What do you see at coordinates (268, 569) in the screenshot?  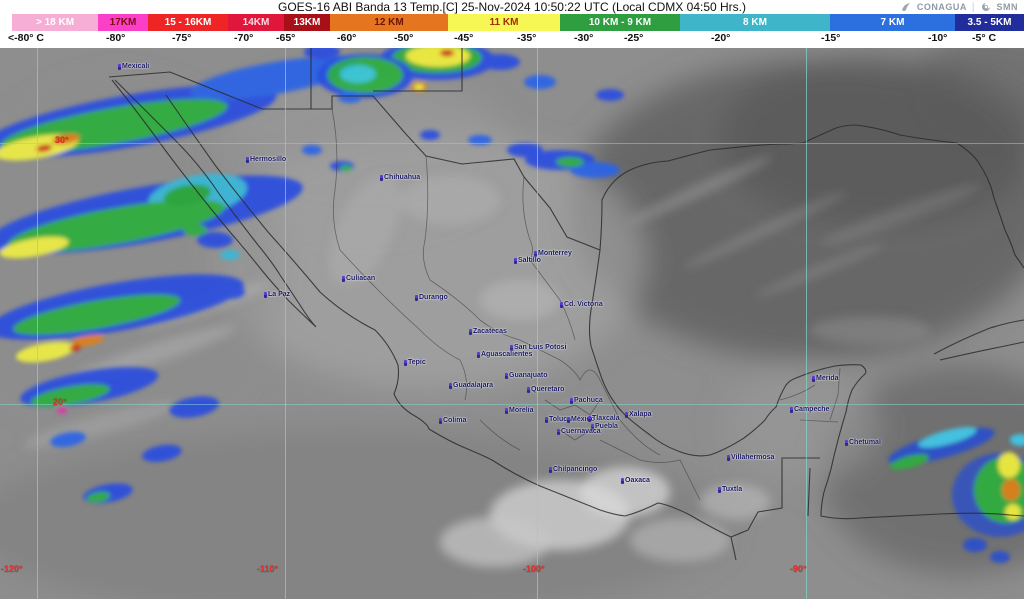 I see `longitude-label: -110°` at bounding box center [268, 569].